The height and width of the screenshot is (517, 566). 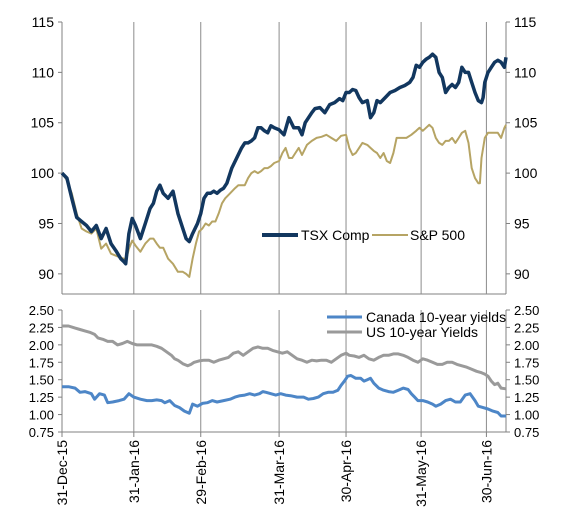 What do you see at coordinates (46, 274) in the screenshot?
I see `top-y-tick-label-left: 90` at bounding box center [46, 274].